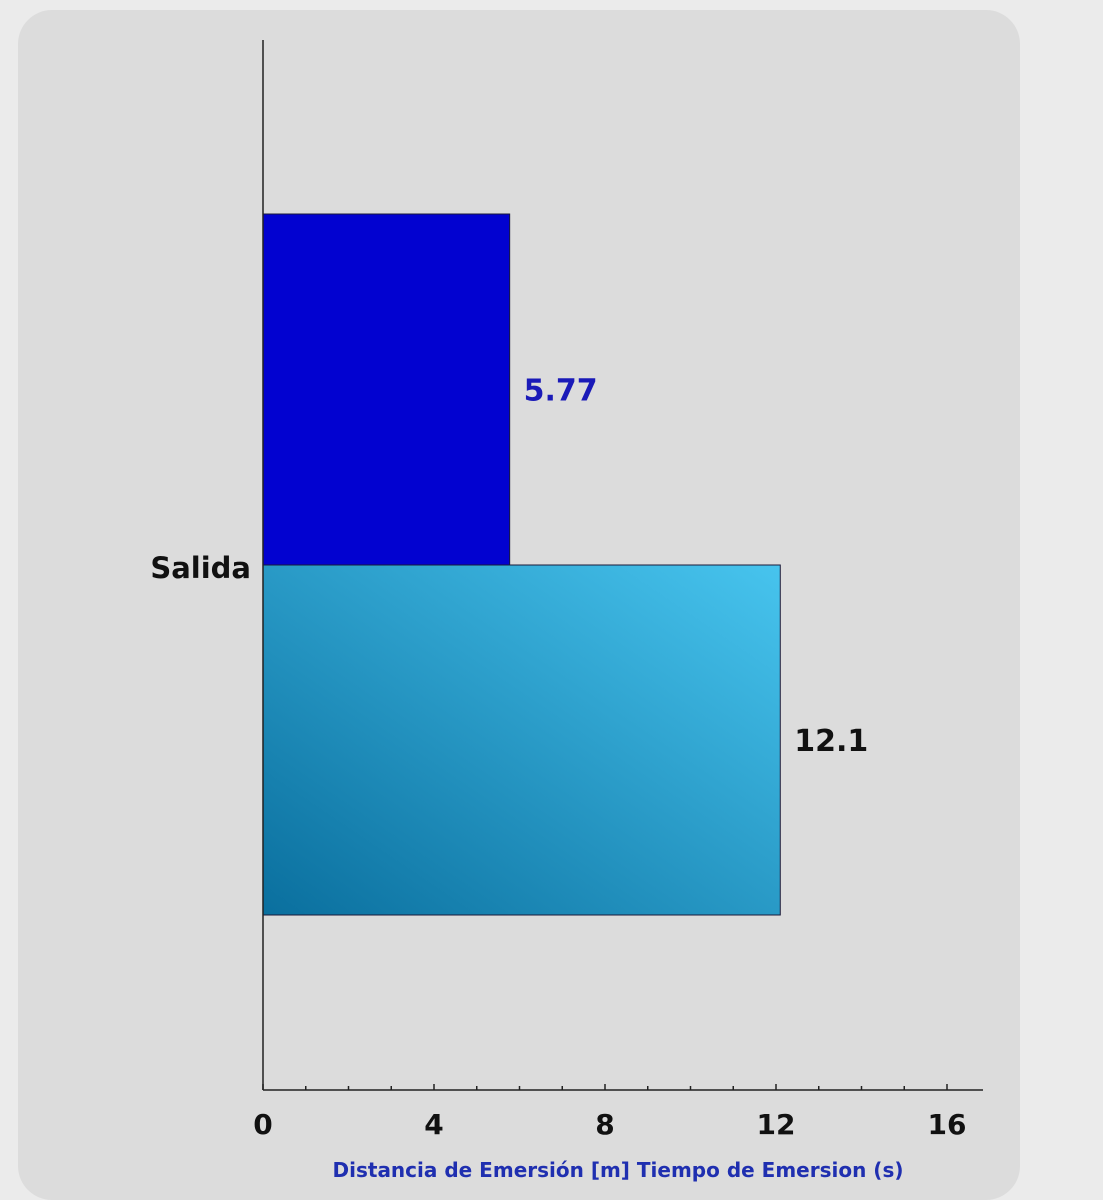 Image resolution: width=1103 pixels, height=1200 pixels. Describe the element at coordinates (262, 1124) in the screenshot. I see `x-tick-label: 0` at that location.